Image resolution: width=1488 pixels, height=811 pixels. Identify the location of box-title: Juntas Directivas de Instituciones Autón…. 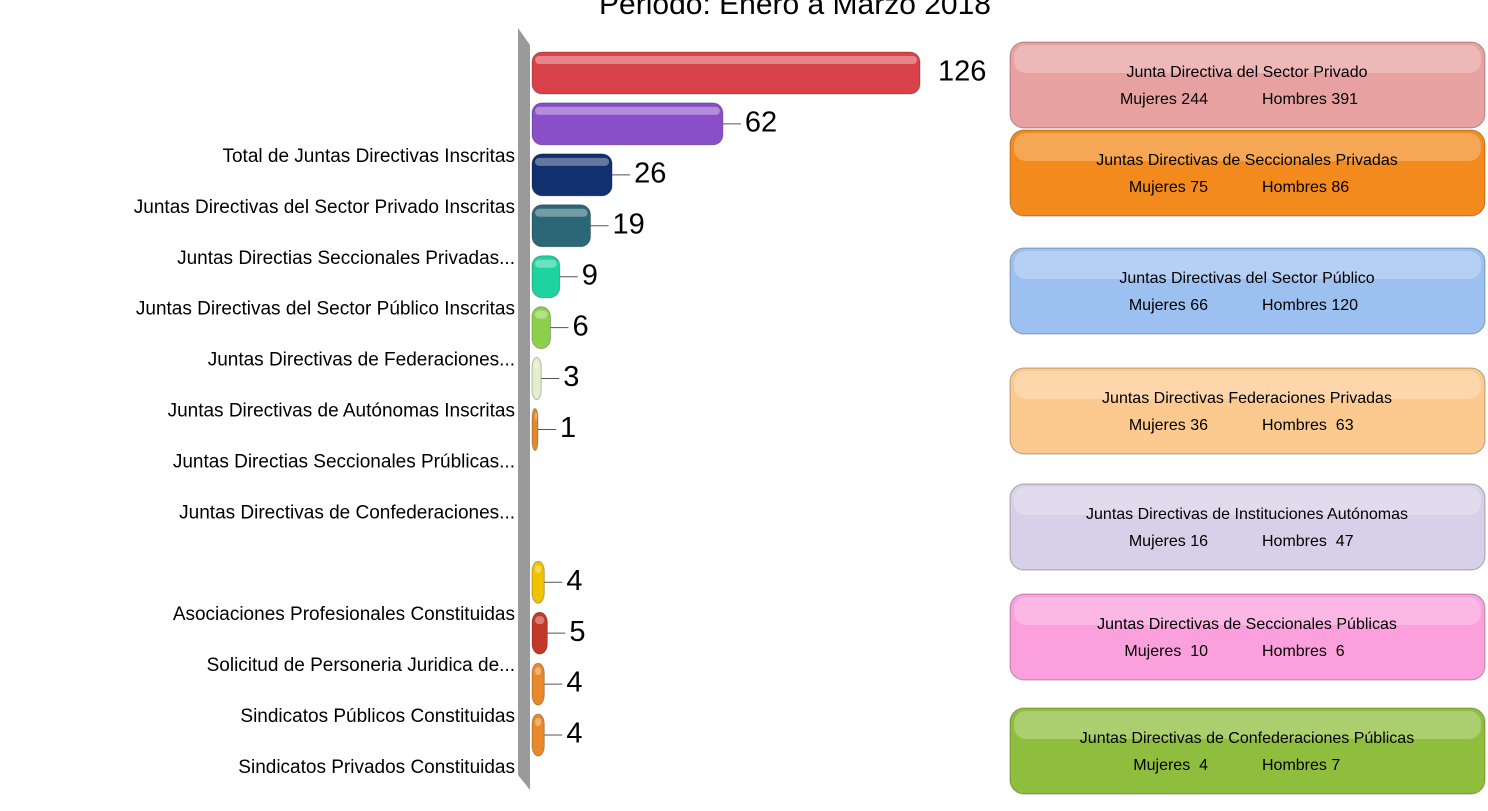
(1247, 514).